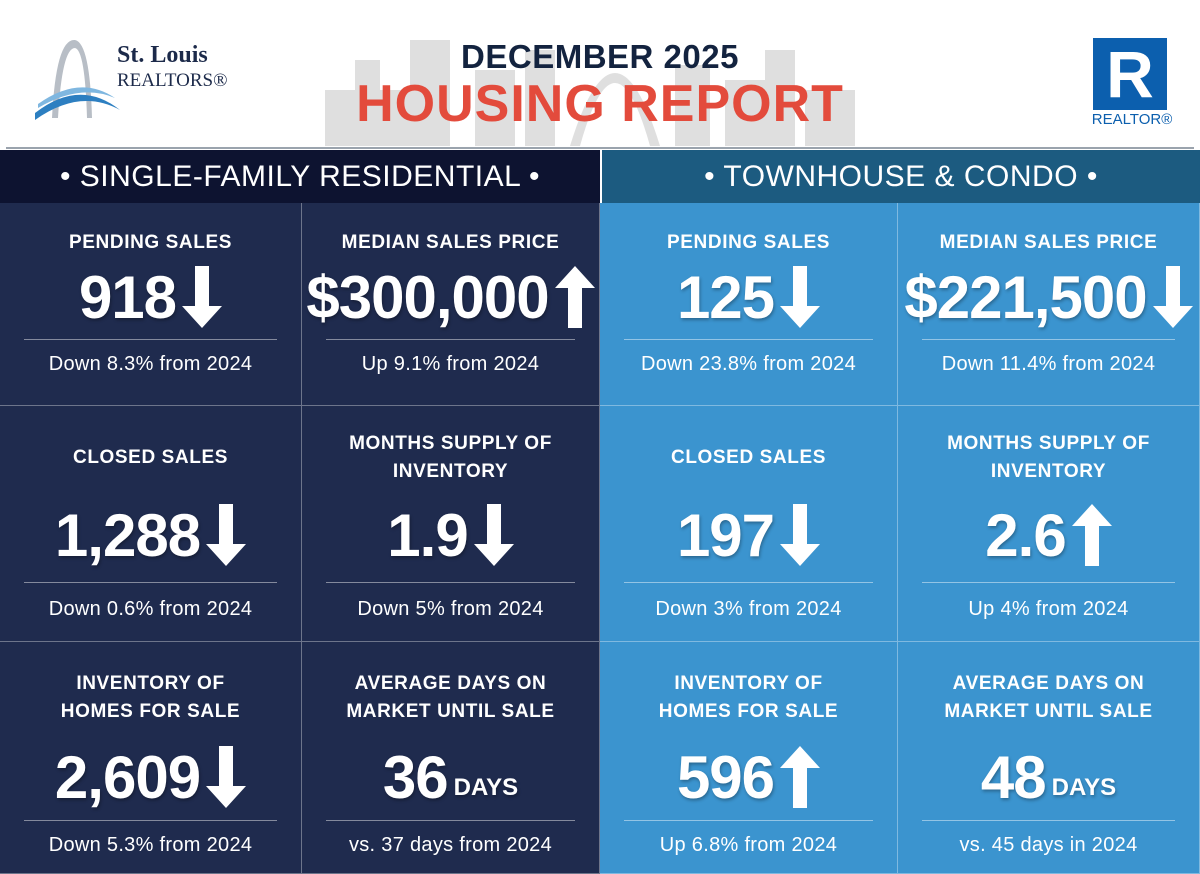  I want to click on metric-value-row: 1,288, so click(150, 535).